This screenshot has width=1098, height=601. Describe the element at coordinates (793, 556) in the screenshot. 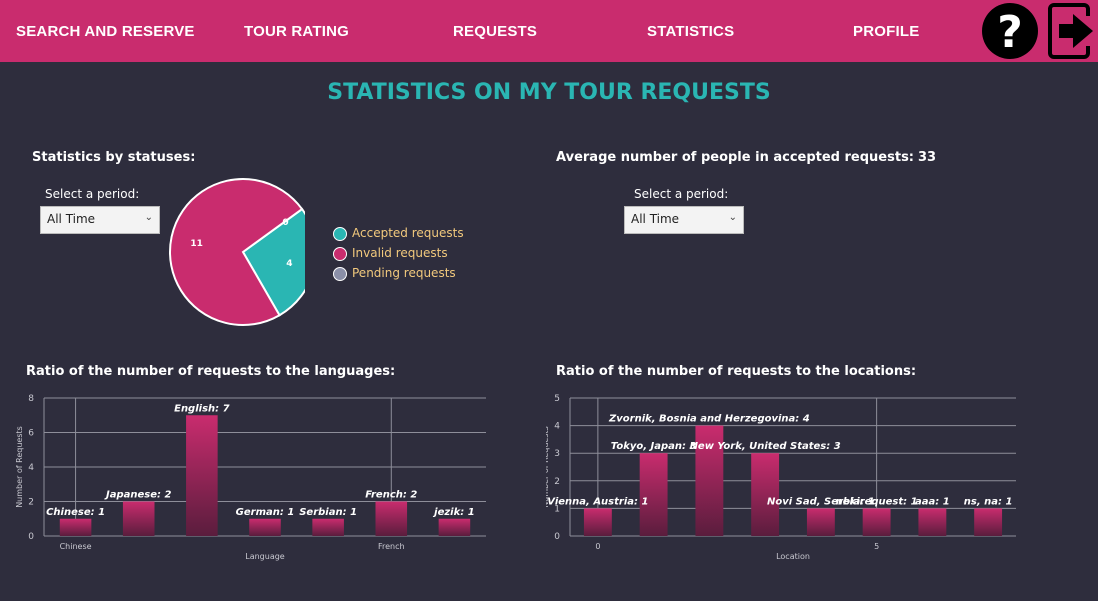

I see `loc-x-axis-title: Location` at that location.